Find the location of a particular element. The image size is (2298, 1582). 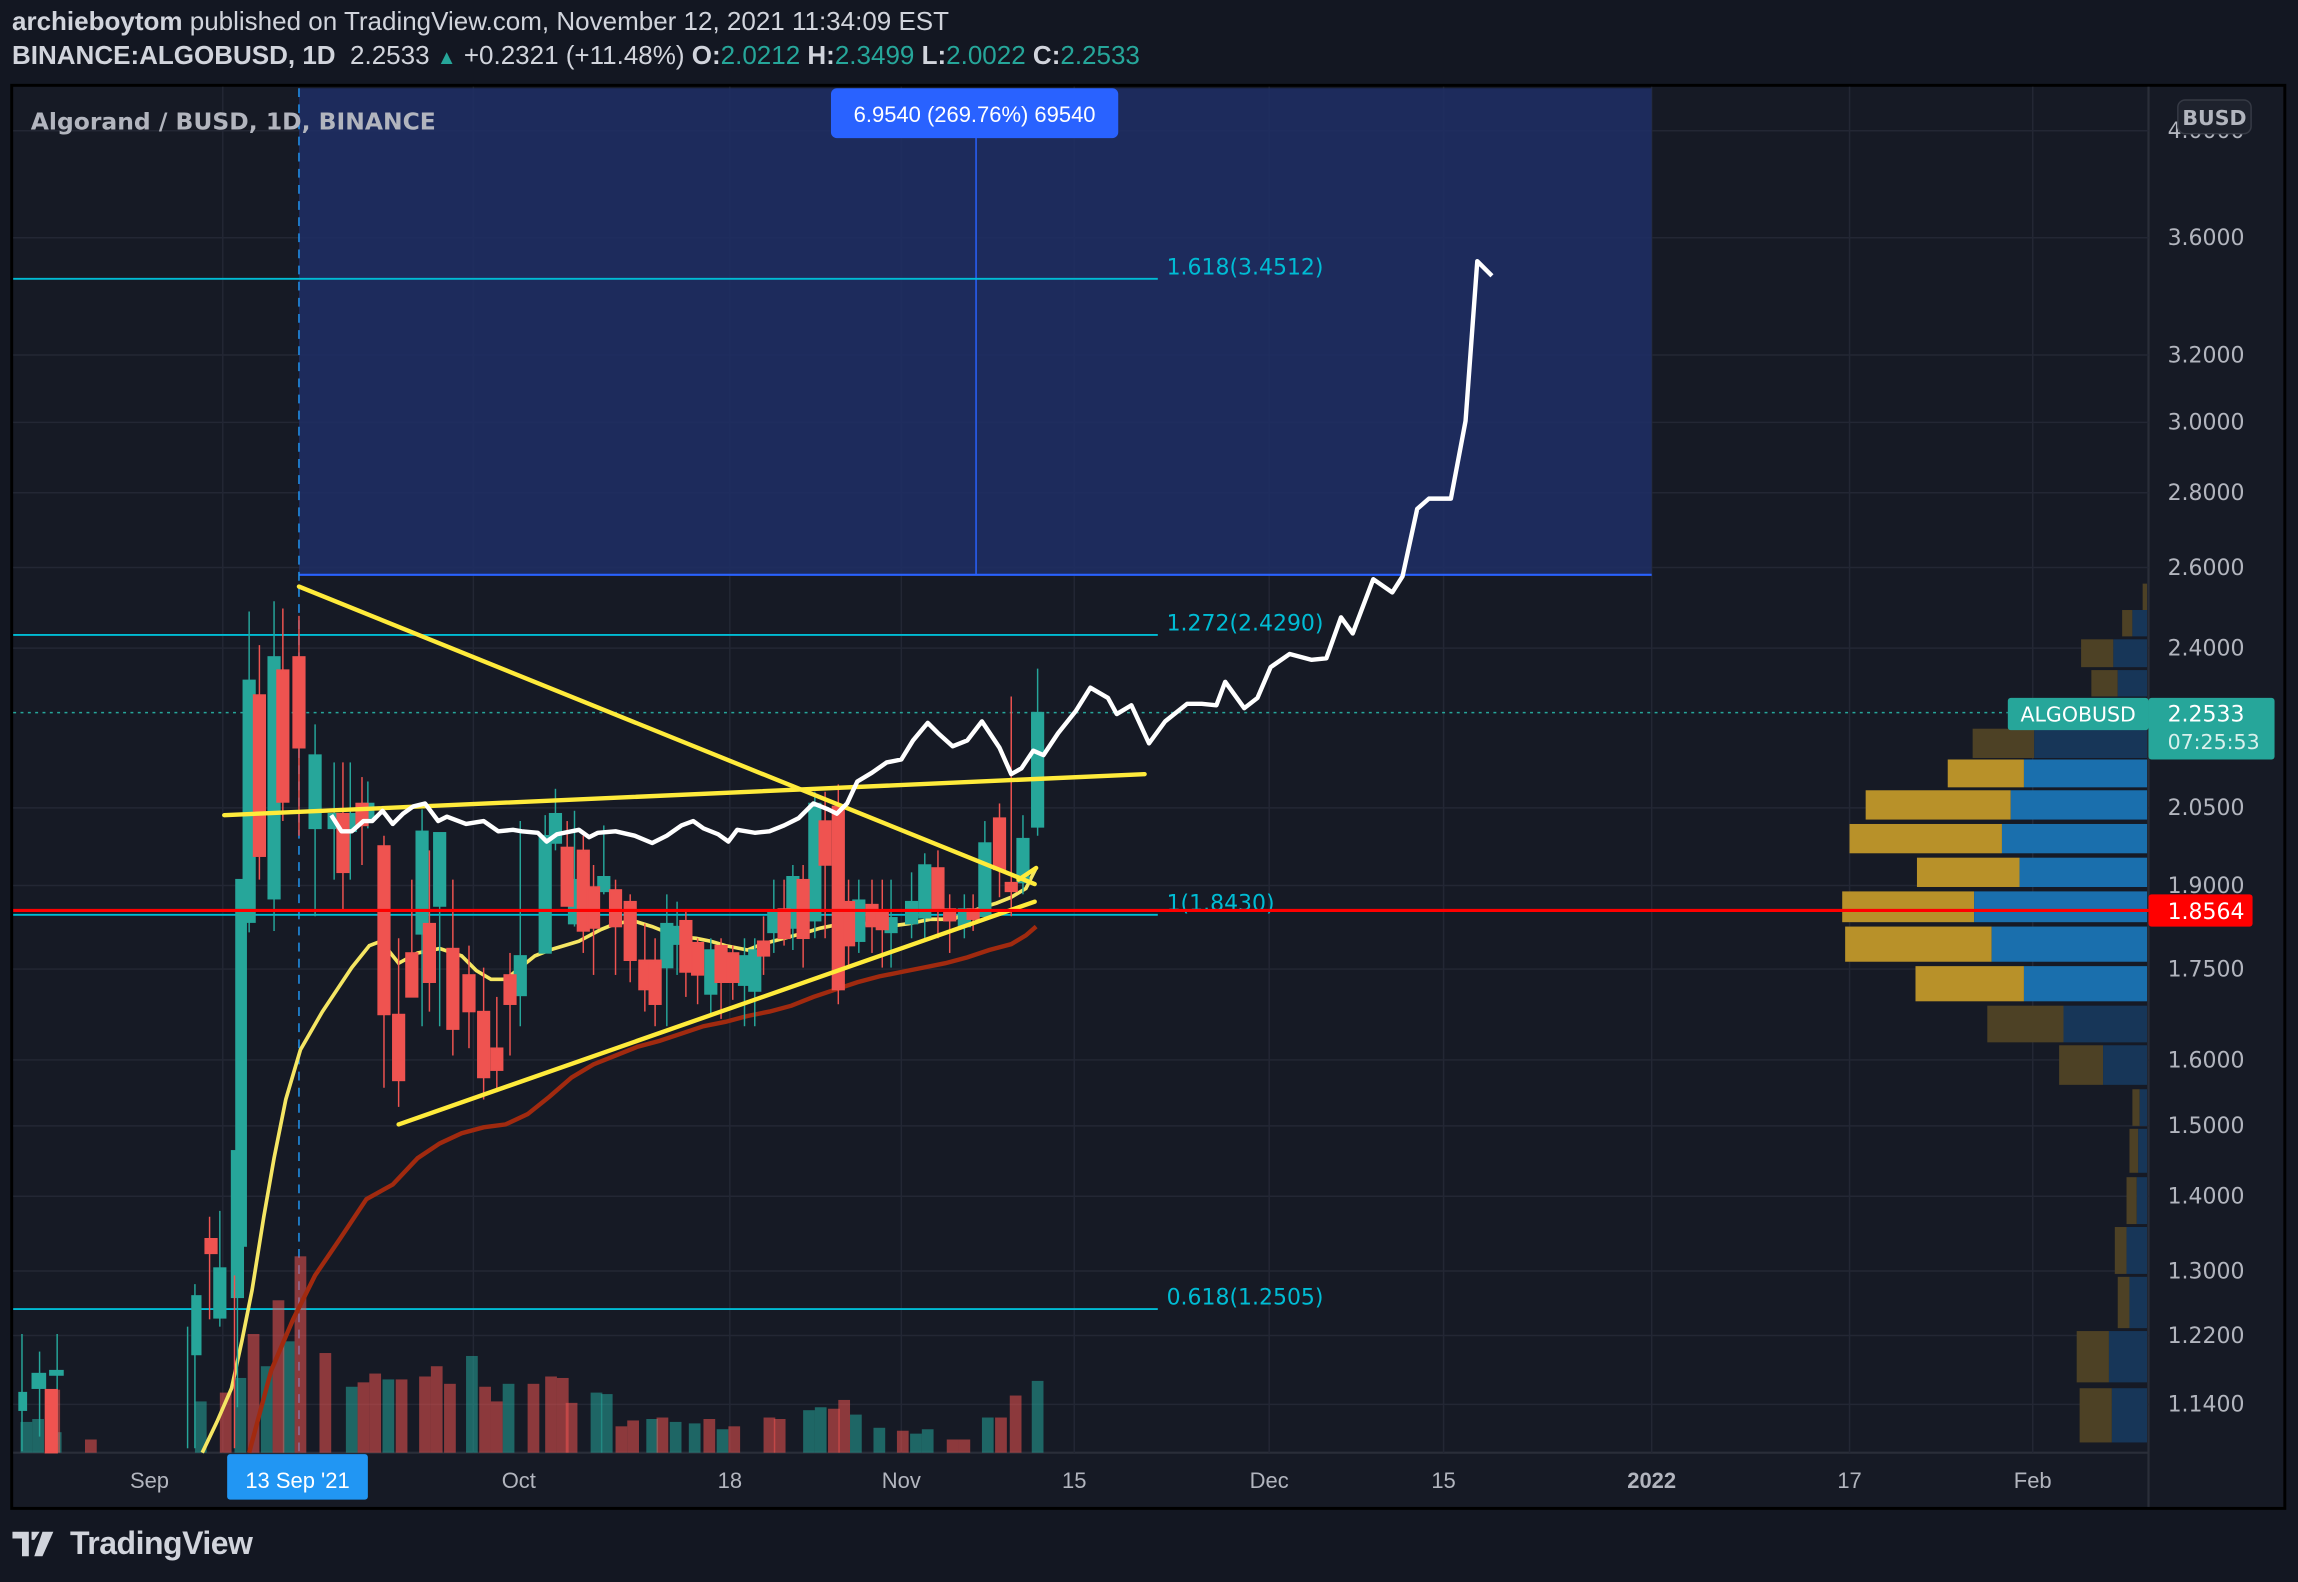

measure-label: 6.9540 (269.76%) 69540 is located at coordinates (975, 114).